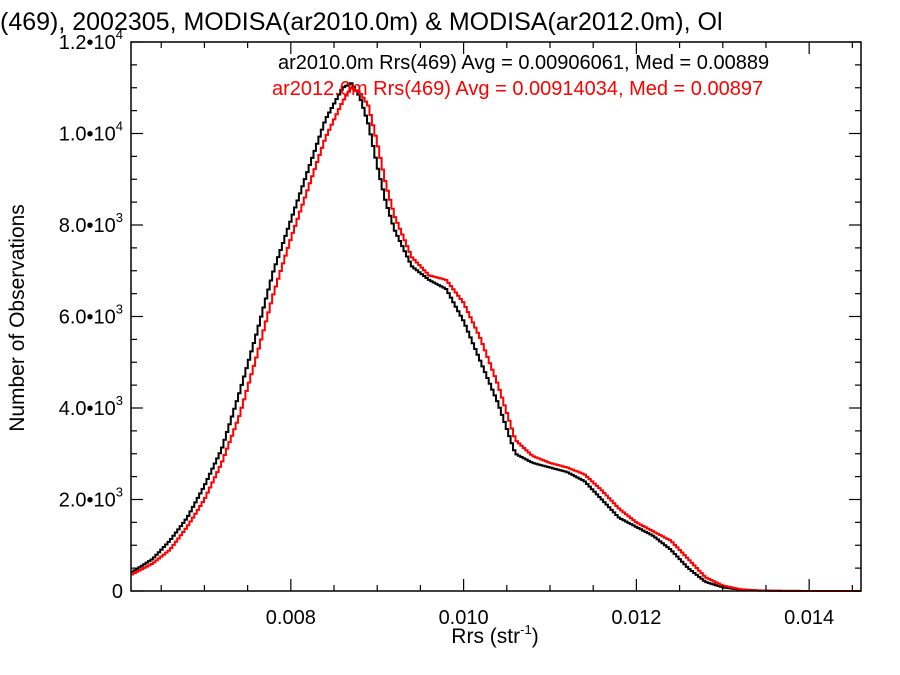  What do you see at coordinates (91, 406) in the screenshot?
I see `y-tick-label: 4.0•103` at bounding box center [91, 406].